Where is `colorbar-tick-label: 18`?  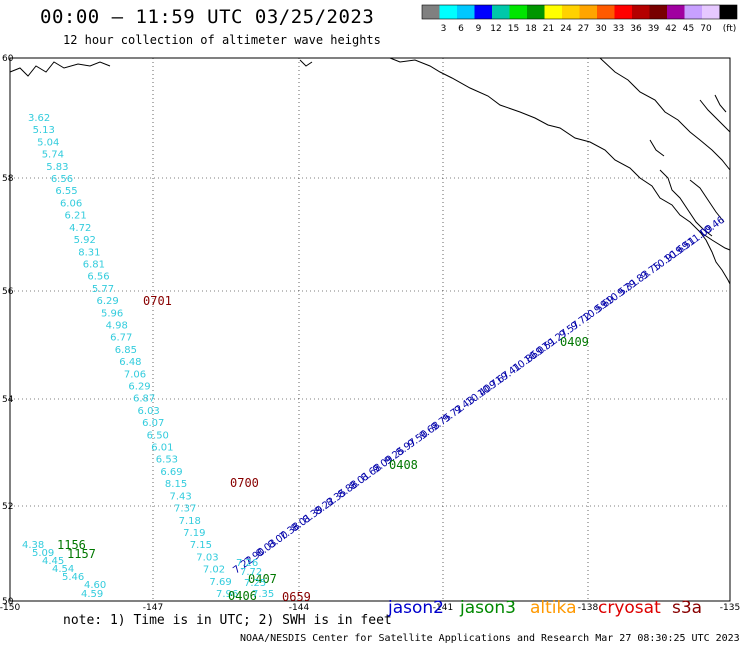
colorbar-tick-label: 18 is located at coordinates (531, 29).